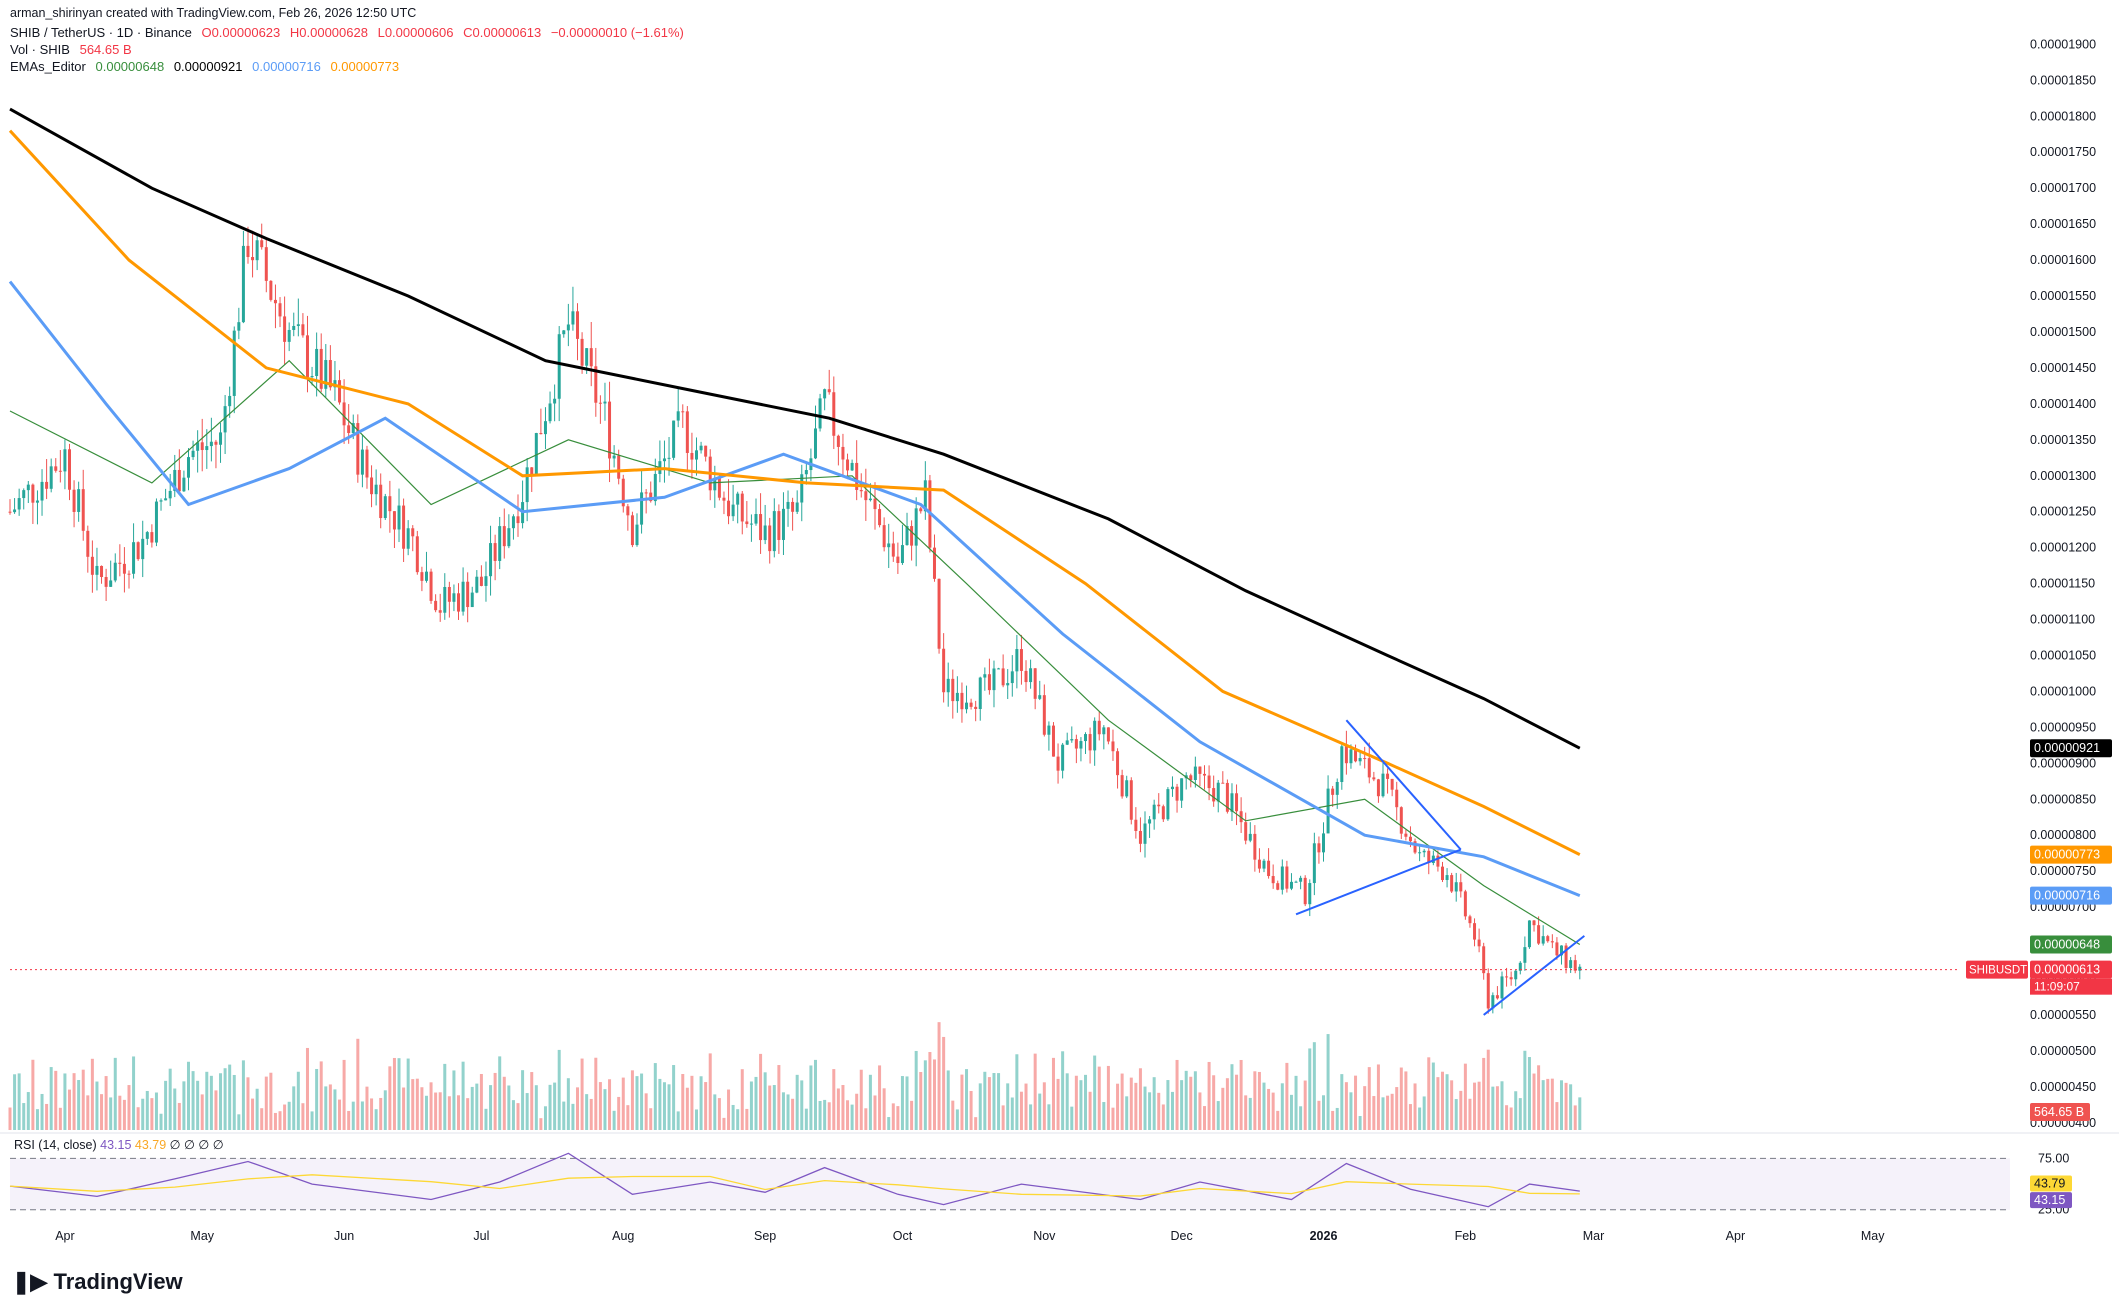 This screenshot has height=1311, width=2119. Describe the element at coordinates (1182, 1236) in the screenshot. I see `x-tick-label: Dec` at that location.